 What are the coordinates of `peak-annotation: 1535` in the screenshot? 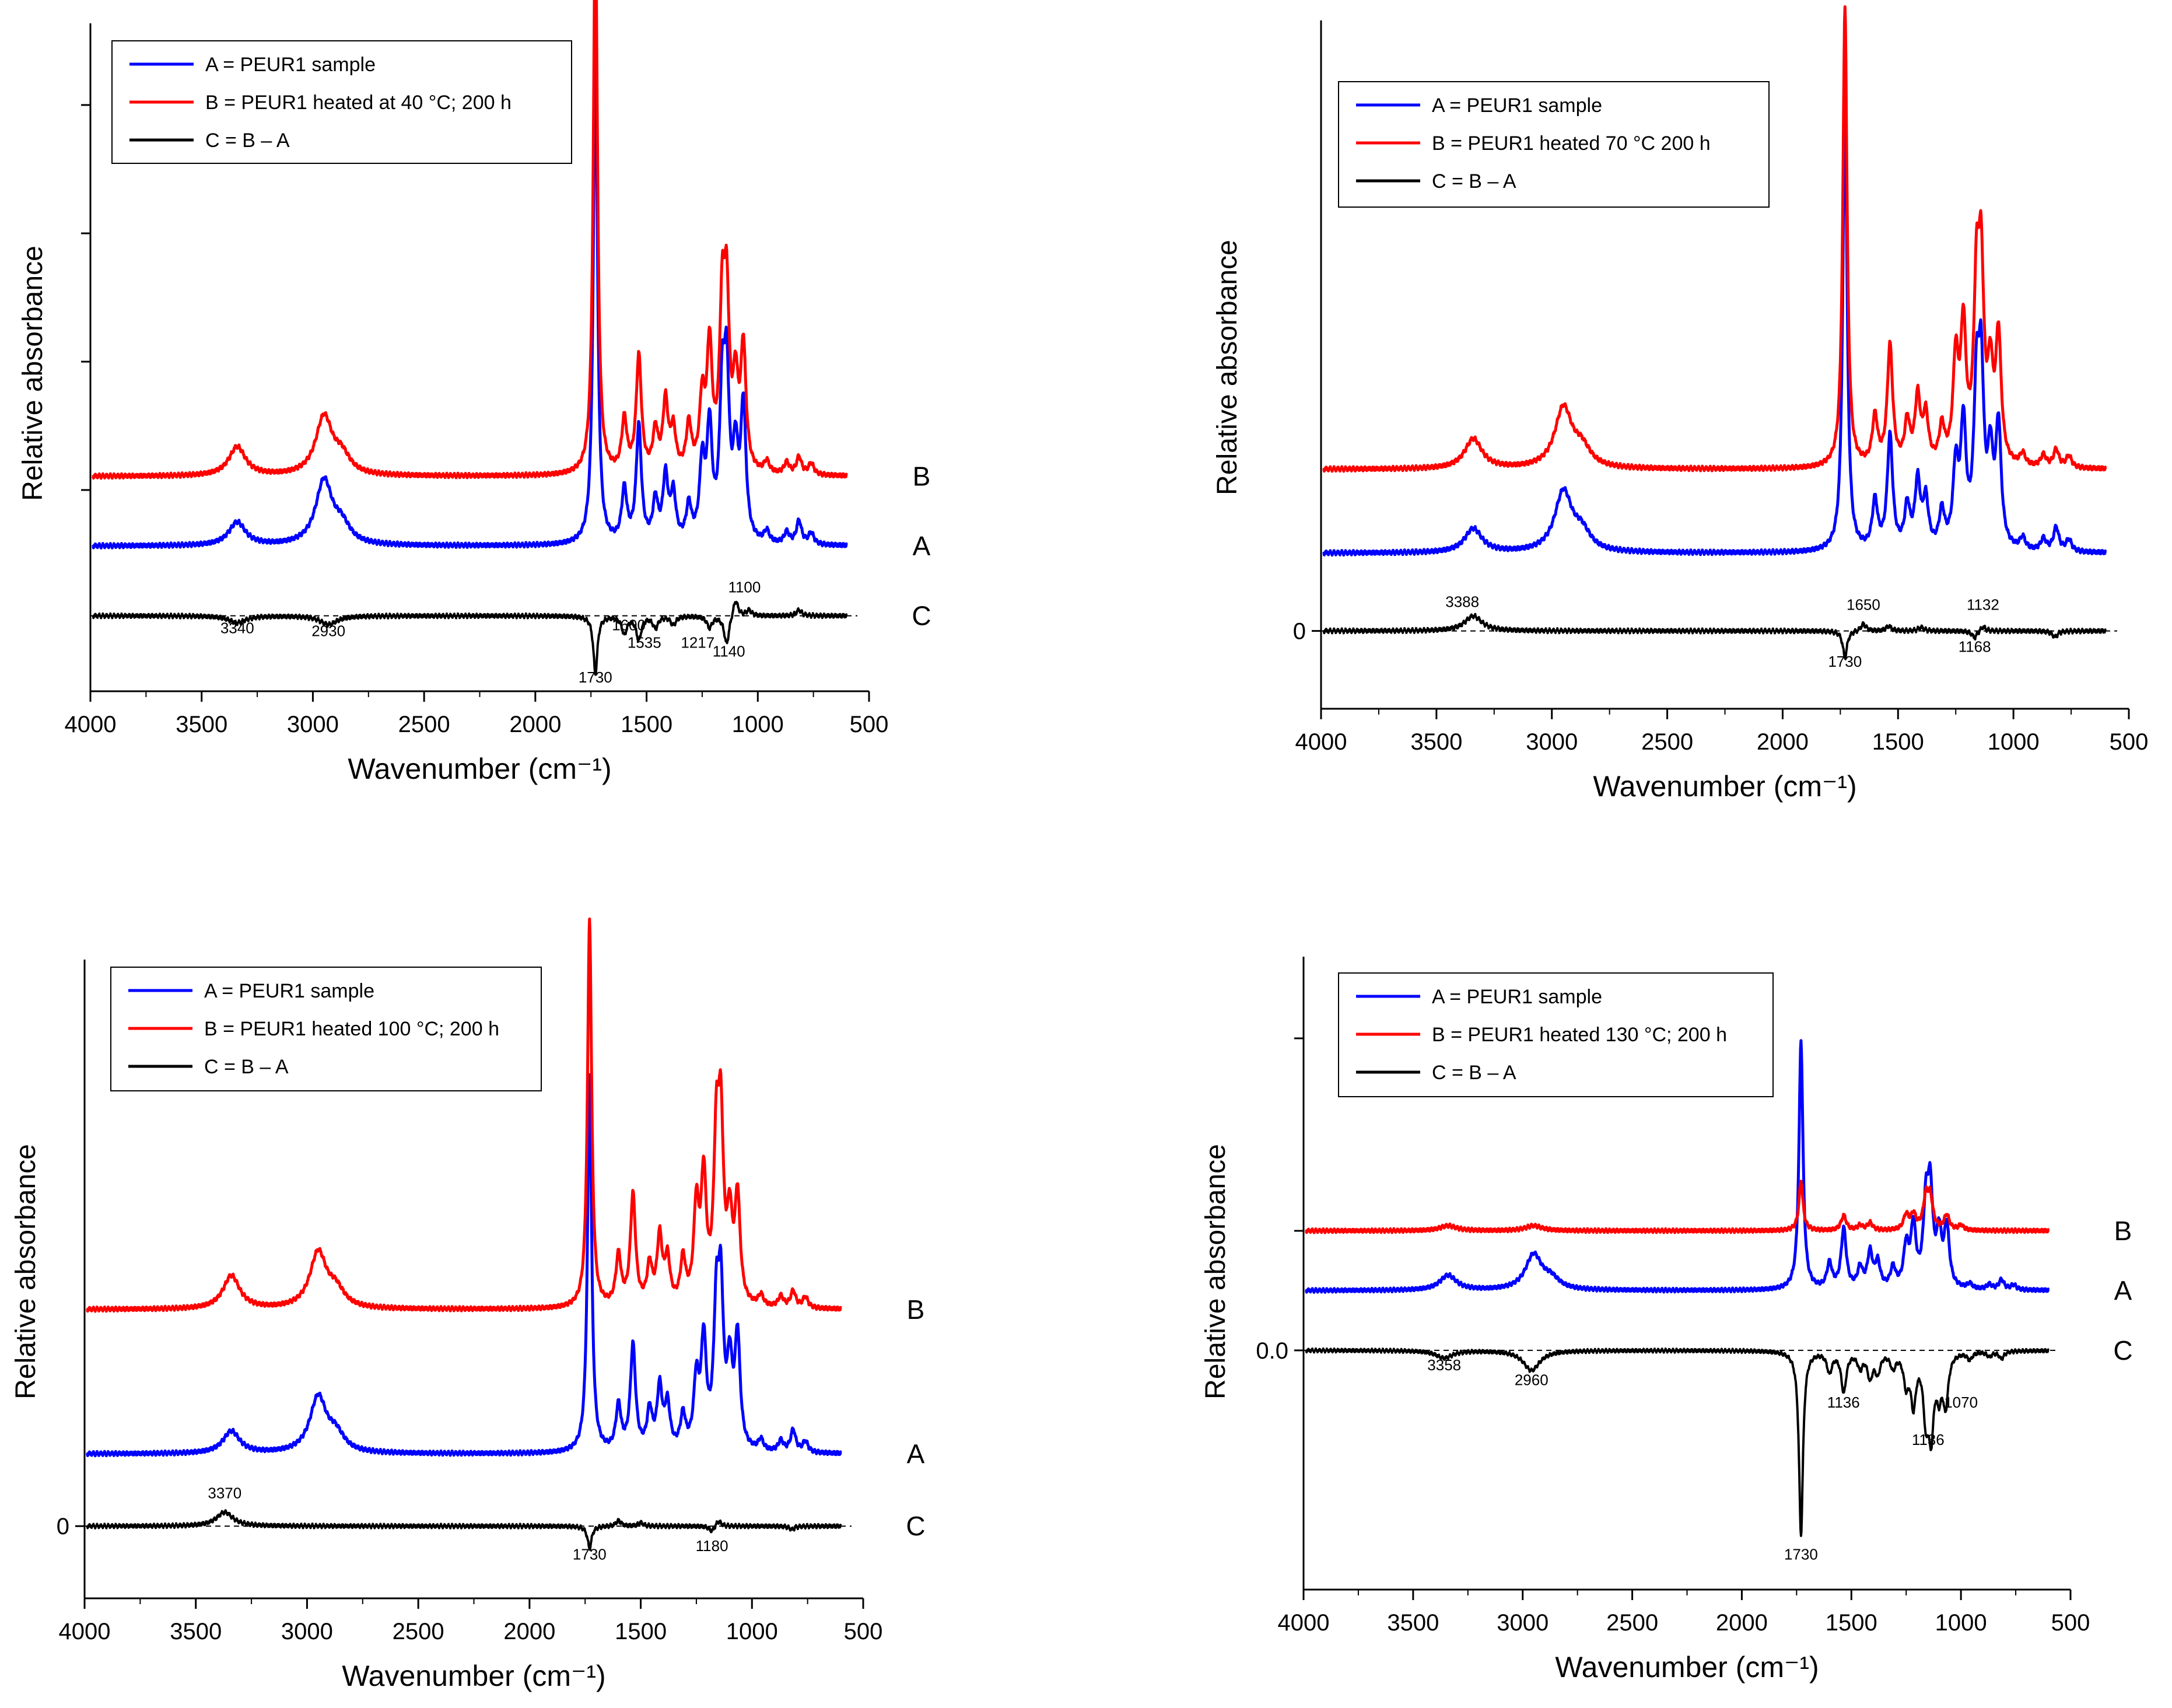 It's located at (644, 642).